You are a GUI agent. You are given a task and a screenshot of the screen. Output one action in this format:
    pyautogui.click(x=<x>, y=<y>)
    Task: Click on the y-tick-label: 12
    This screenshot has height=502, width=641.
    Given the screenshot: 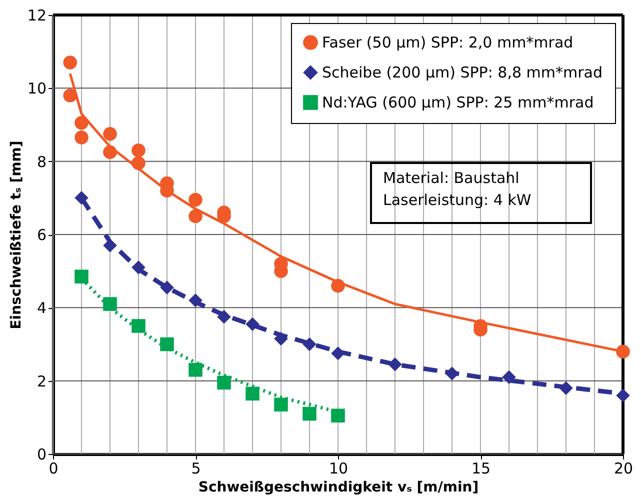 What is the action you would take?
    pyautogui.click(x=36, y=15)
    